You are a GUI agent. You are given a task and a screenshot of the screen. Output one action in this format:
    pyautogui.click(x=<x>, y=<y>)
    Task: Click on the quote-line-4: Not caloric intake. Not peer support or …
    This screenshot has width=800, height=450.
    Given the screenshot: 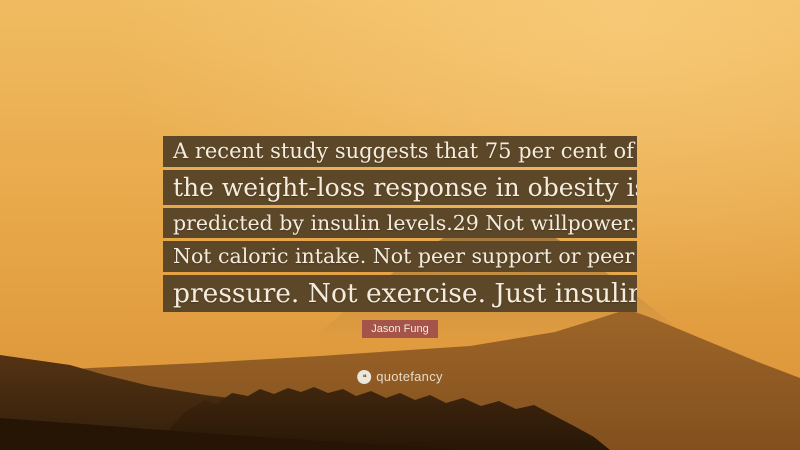 What is the action you would take?
    pyautogui.click(x=400, y=256)
    